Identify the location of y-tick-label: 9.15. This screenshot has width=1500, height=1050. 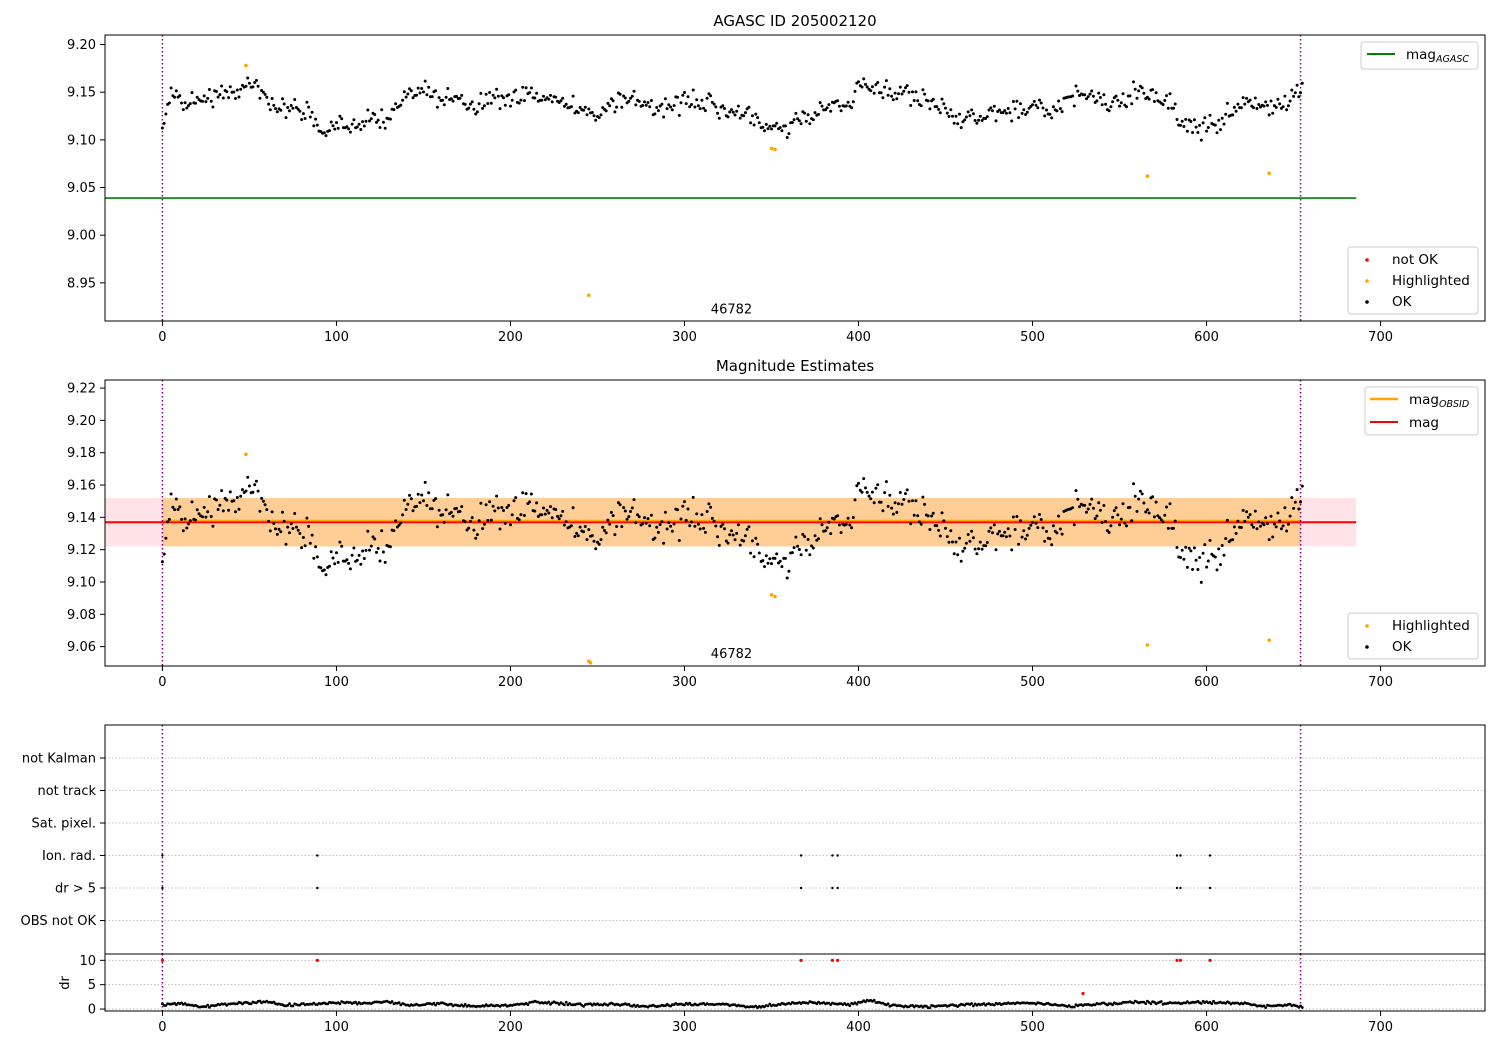
(81, 93).